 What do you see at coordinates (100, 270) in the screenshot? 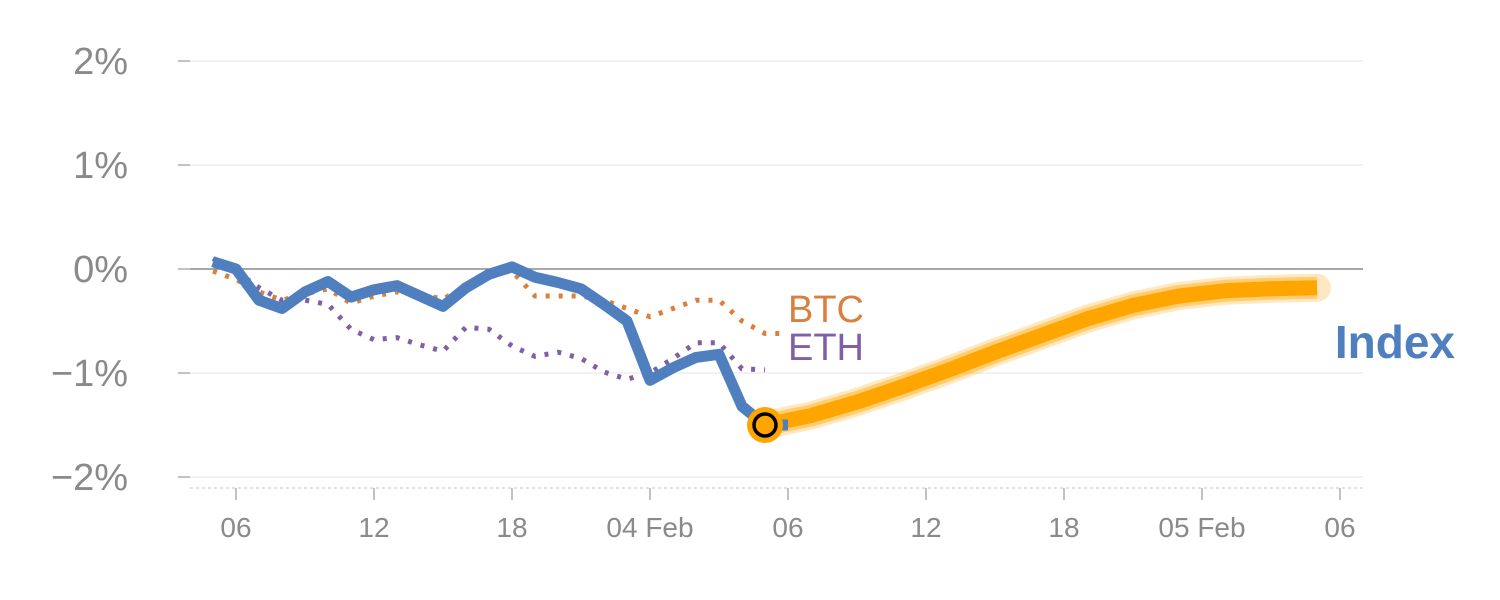
I see `y-tick-label: 0%` at bounding box center [100, 270].